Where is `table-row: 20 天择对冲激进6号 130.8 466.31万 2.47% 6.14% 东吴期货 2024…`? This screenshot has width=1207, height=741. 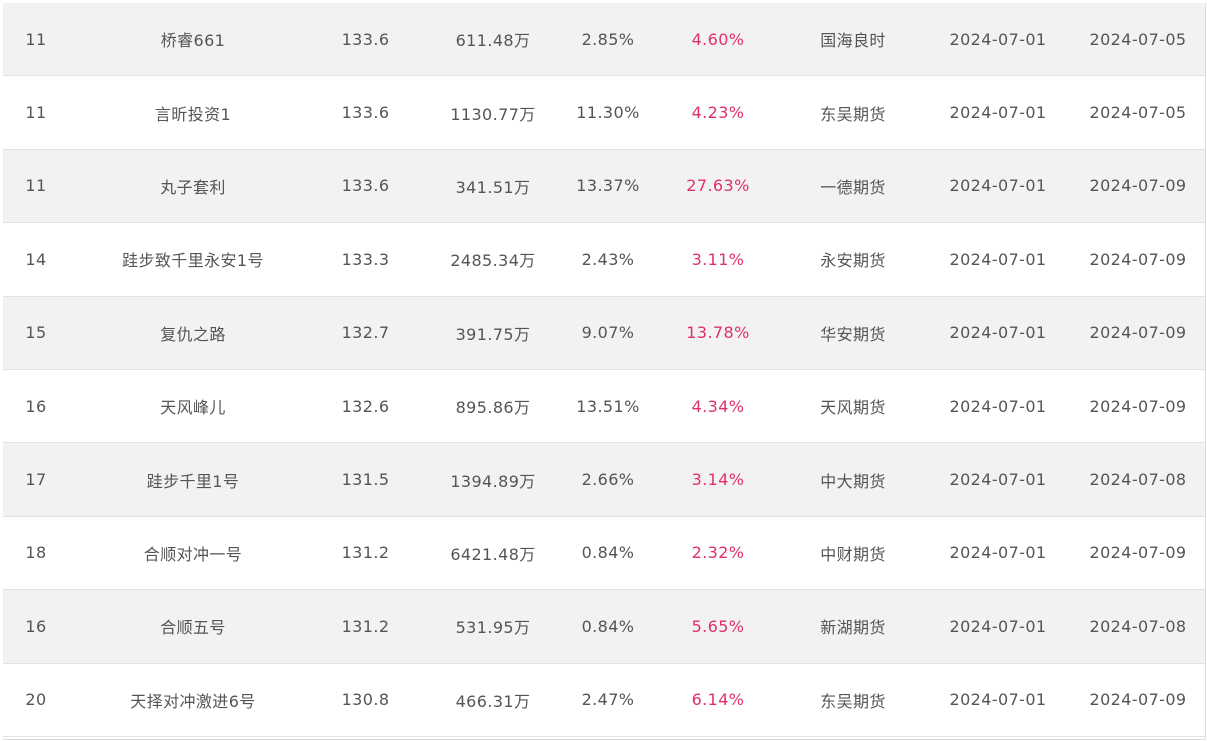
table-row: 20 天择对冲激进6号 130.8 466.31万 2.47% 6.14% 东吴期货 2024… is located at coordinates (604, 700).